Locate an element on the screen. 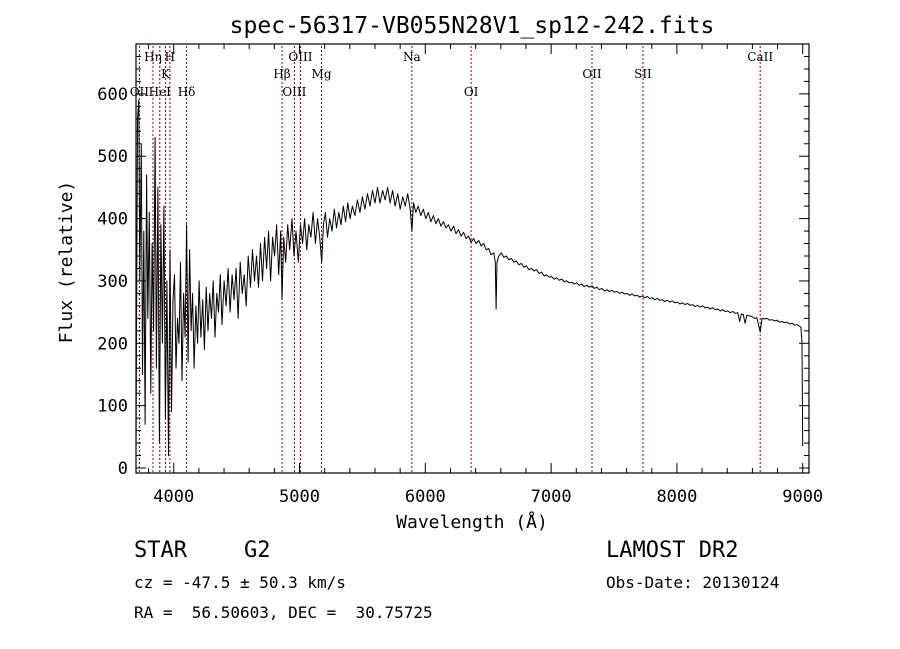 The width and height of the screenshot is (900, 649). line-label-6: Hβ is located at coordinates (281, 74).